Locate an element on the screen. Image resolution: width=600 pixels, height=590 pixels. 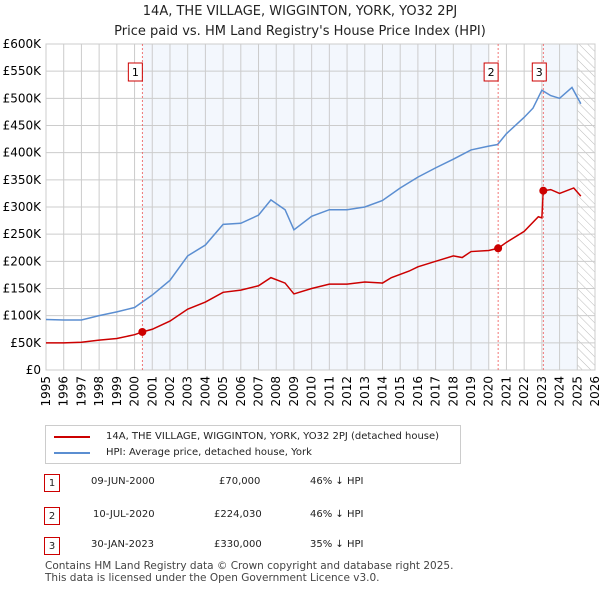
x-tick-label: 2022 is located at coordinates (524, 391).